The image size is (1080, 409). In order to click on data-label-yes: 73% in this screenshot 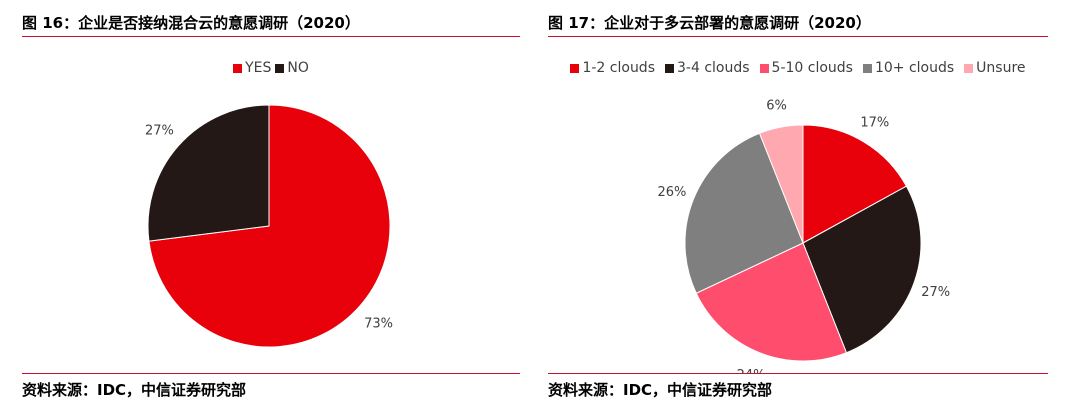, I will do `click(378, 324)`.